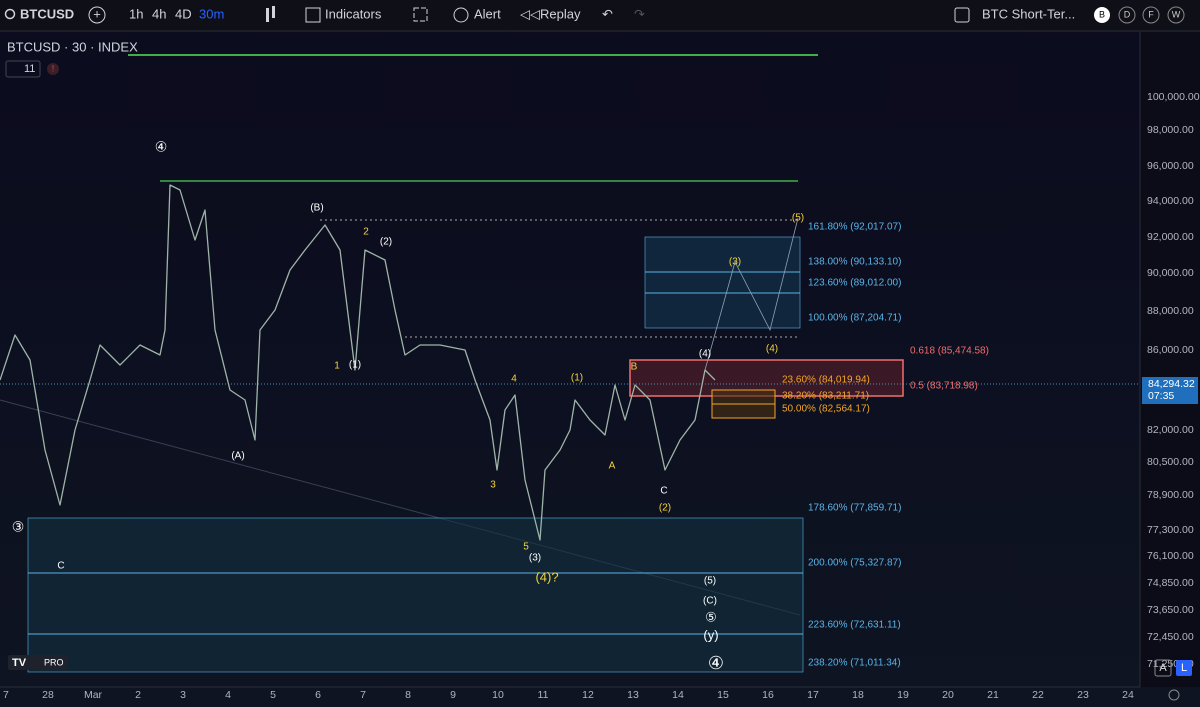  What do you see at coordinates (723, 695) in the screenshot?
I see `time-label: 15` at bounding box center [723, 695].